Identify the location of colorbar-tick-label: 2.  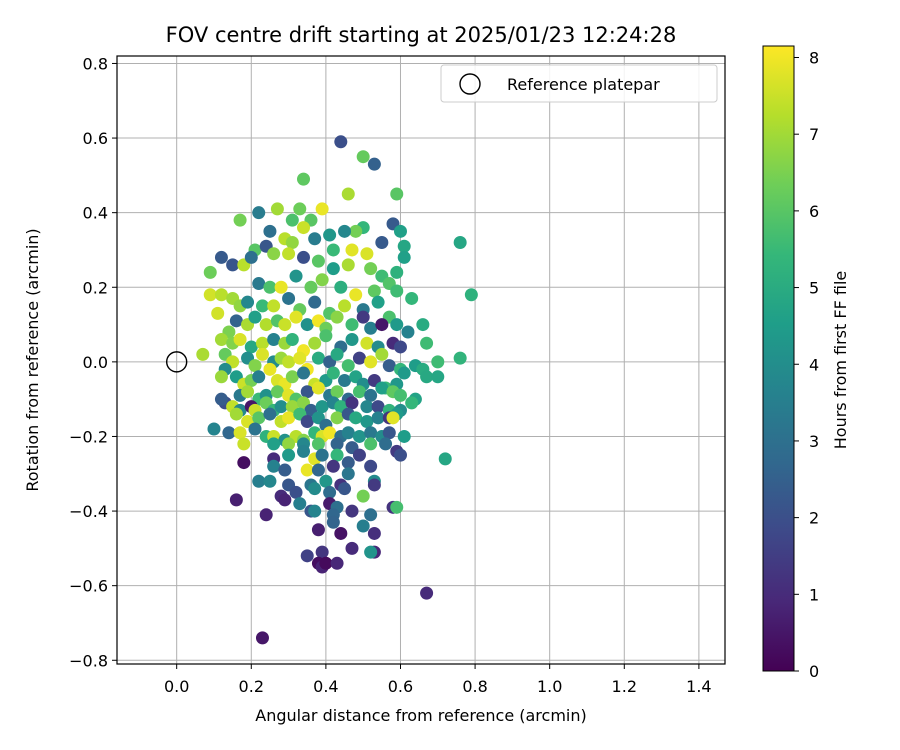
(814, 518).